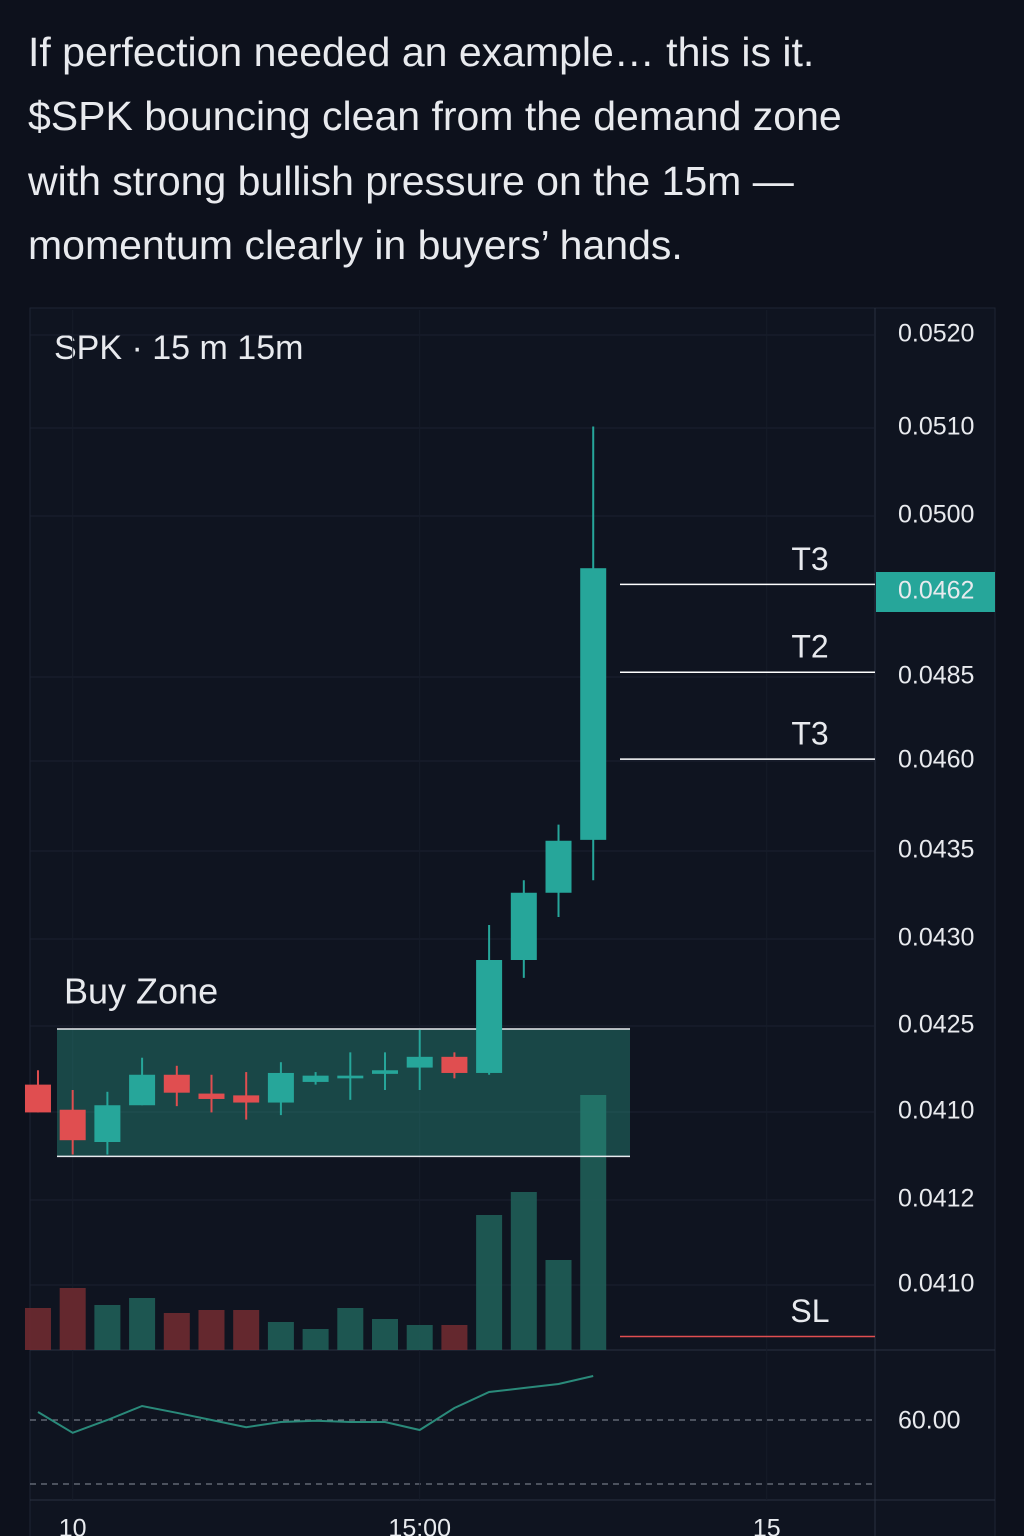 This screenshot has width=1024, height=1536. I want to click on rsi-line, so click(315, 1404).